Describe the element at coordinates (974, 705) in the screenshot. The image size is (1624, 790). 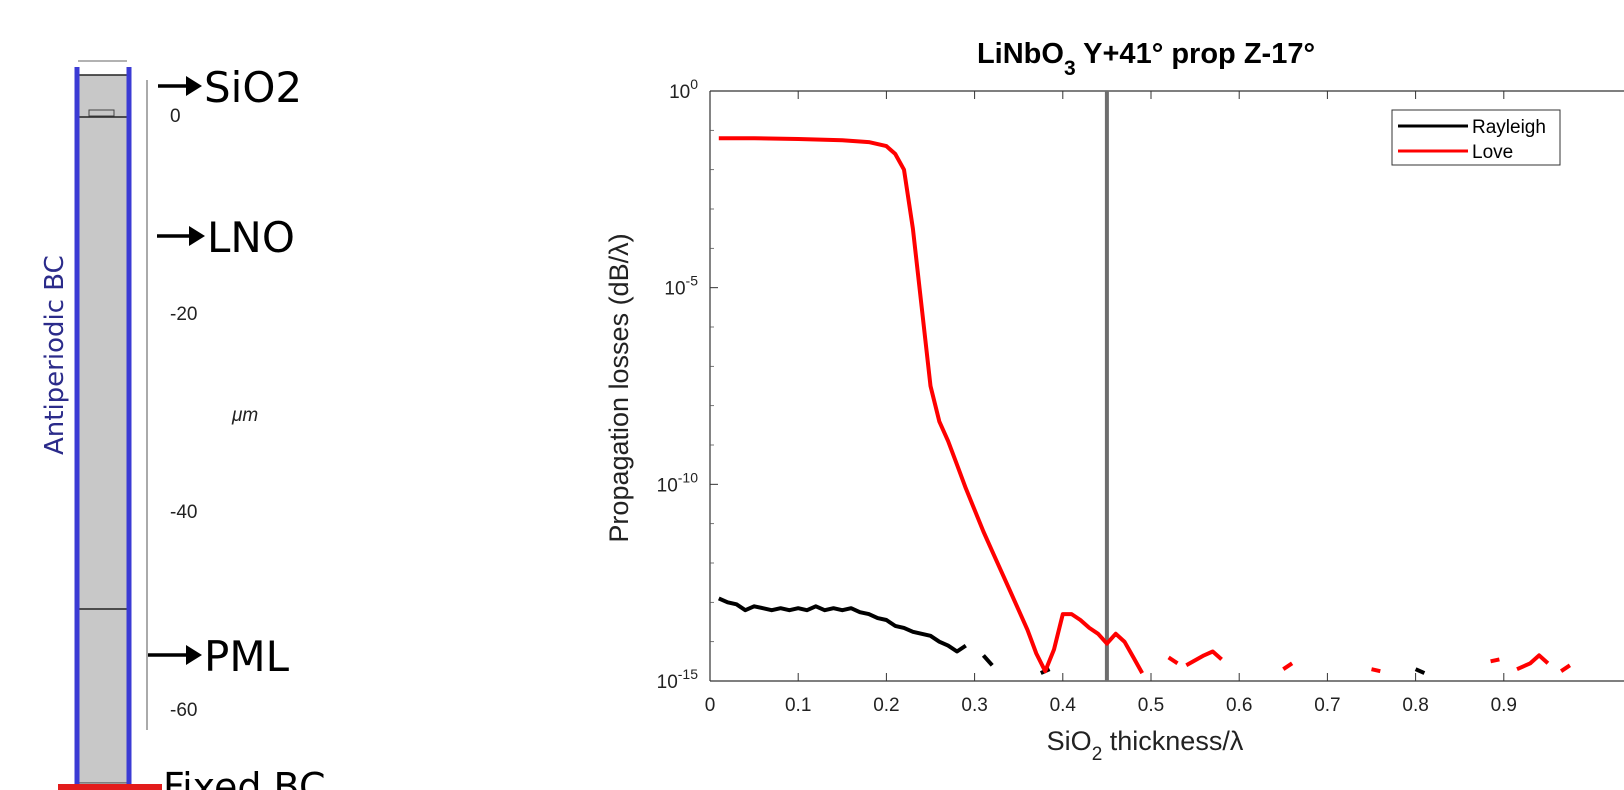
I see `x-tick-label: 0.3` at that location.